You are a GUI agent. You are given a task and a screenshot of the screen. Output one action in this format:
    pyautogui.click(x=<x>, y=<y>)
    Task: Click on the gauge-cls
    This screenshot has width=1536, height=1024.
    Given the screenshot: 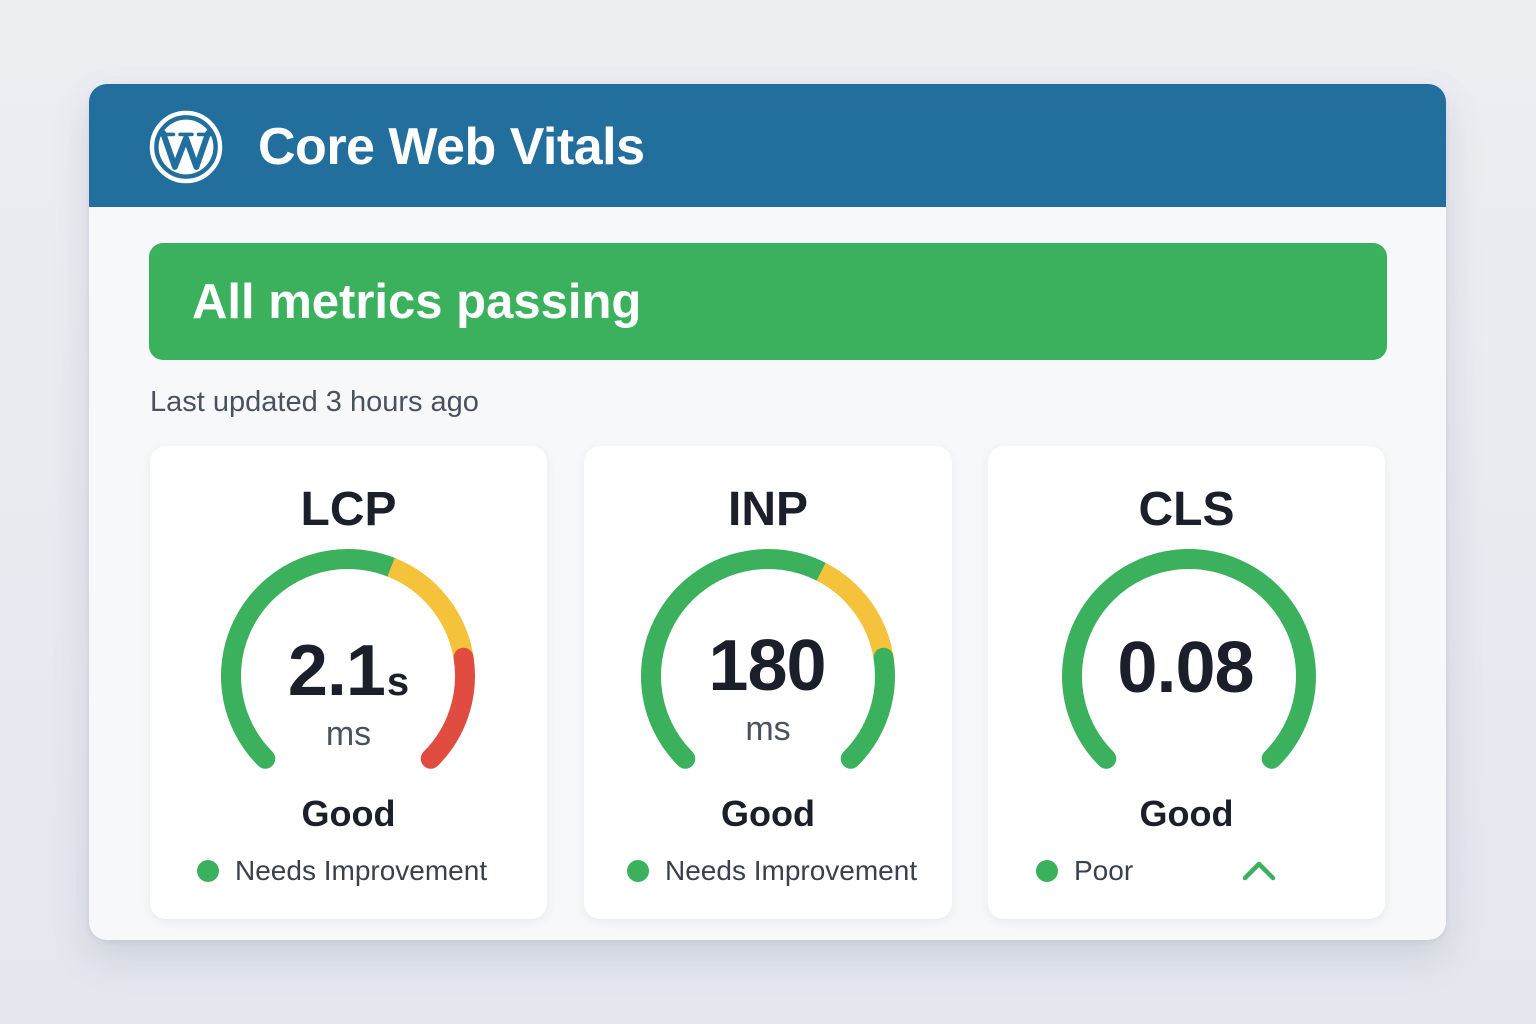 What is the action you would take?
    pyautogui.click(x=1189, y=659)
    